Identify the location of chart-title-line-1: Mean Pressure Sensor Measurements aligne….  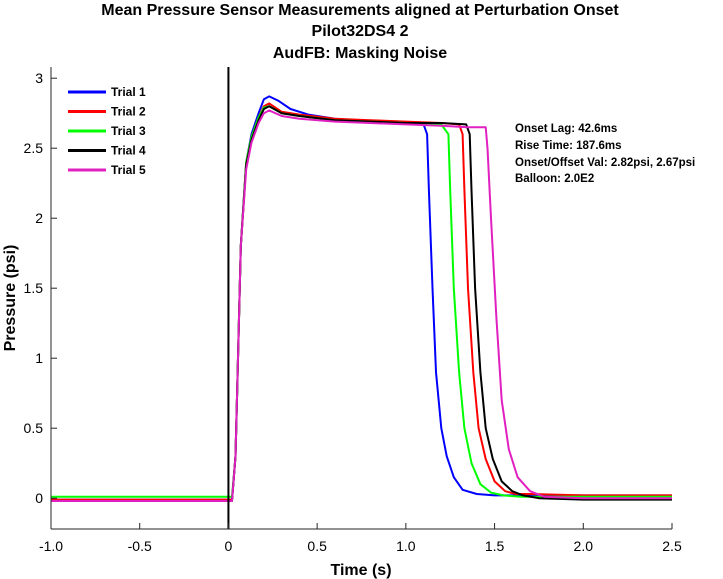
(360, 10).